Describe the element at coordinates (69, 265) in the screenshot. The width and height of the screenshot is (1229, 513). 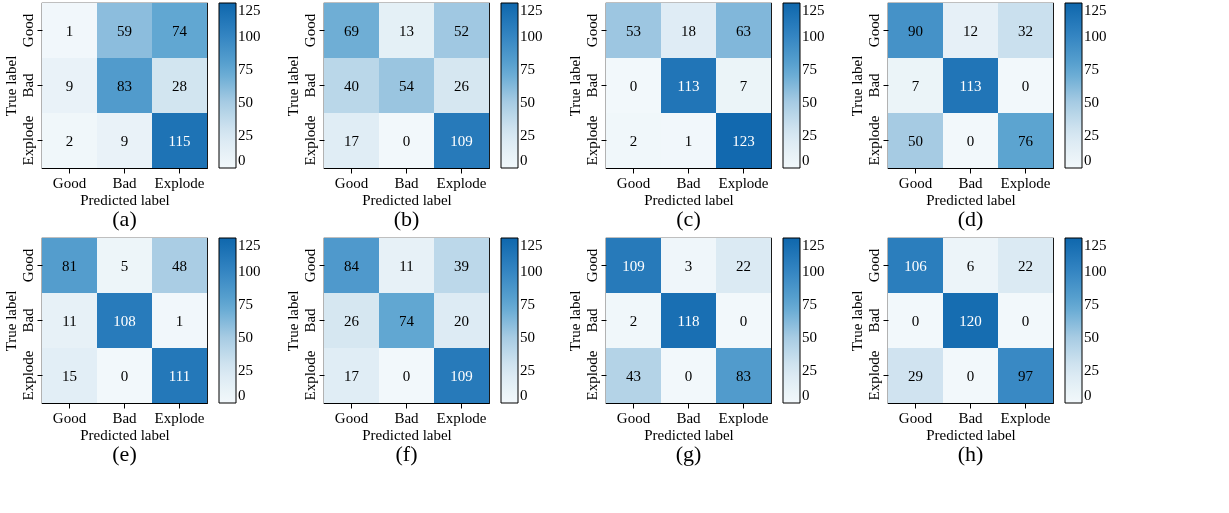
I see `data-label: 81` at that location.